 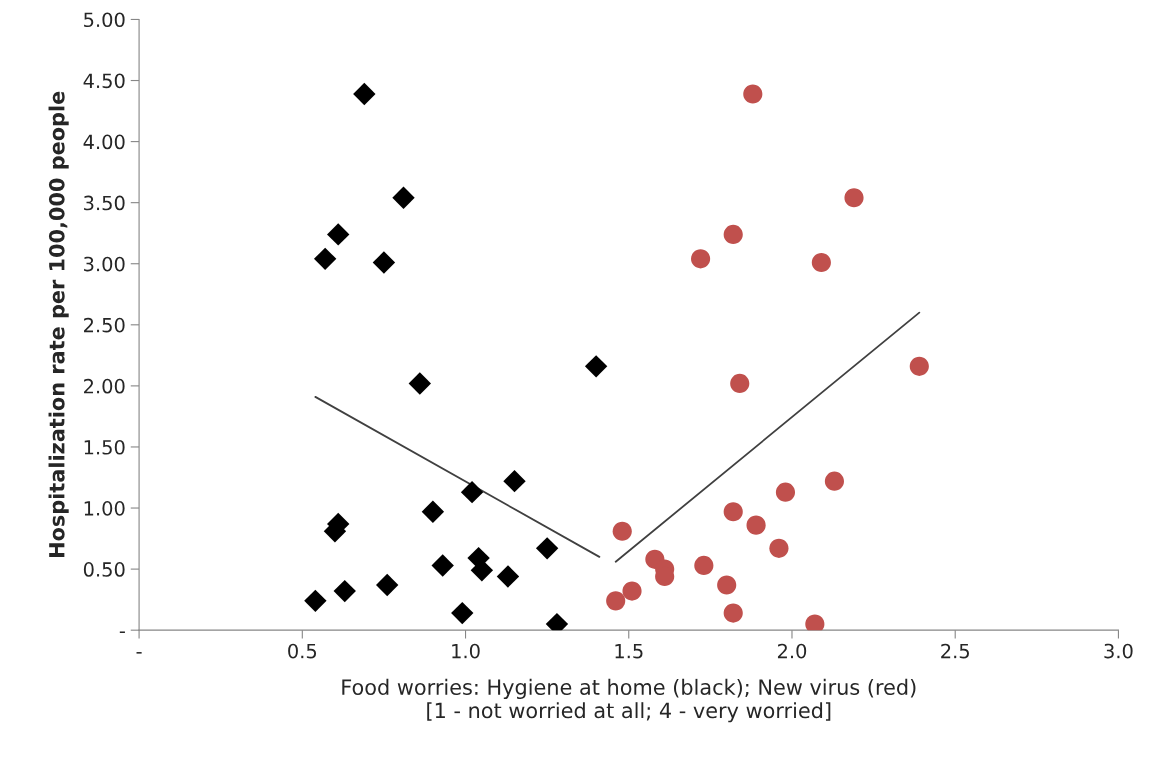 I want to click on x-tick-label: 1.0, so click(x=466, y=651).